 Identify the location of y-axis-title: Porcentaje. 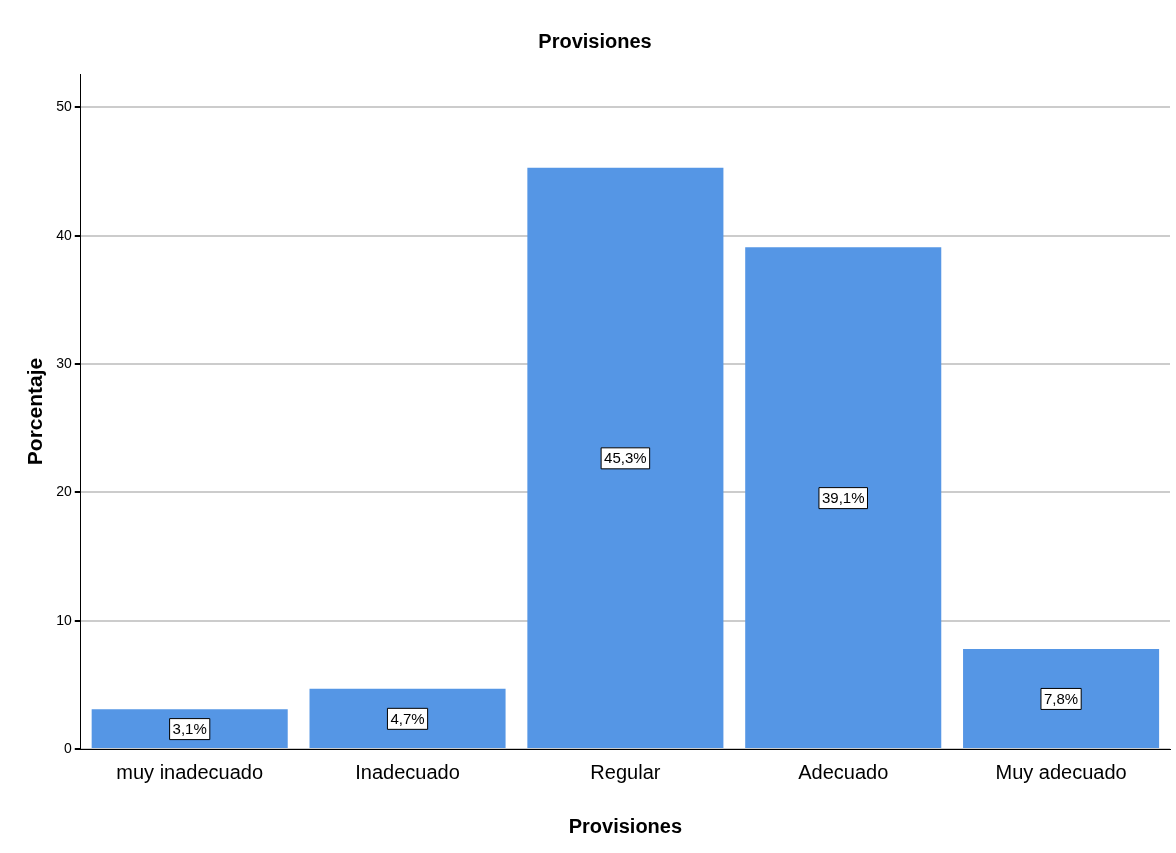
(35, 411).